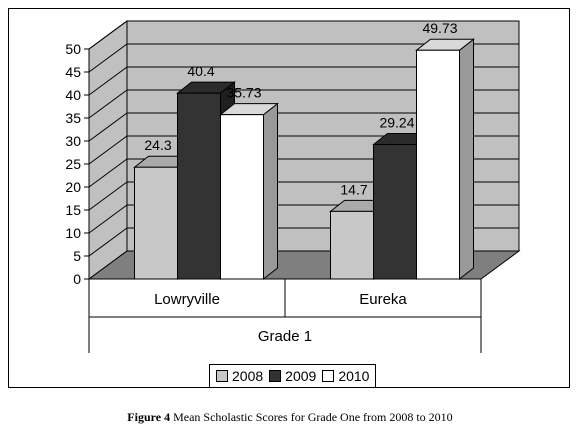 This screenshot has width=580, height=434. I want to click on legend-item: 2008, so click(239, 376).